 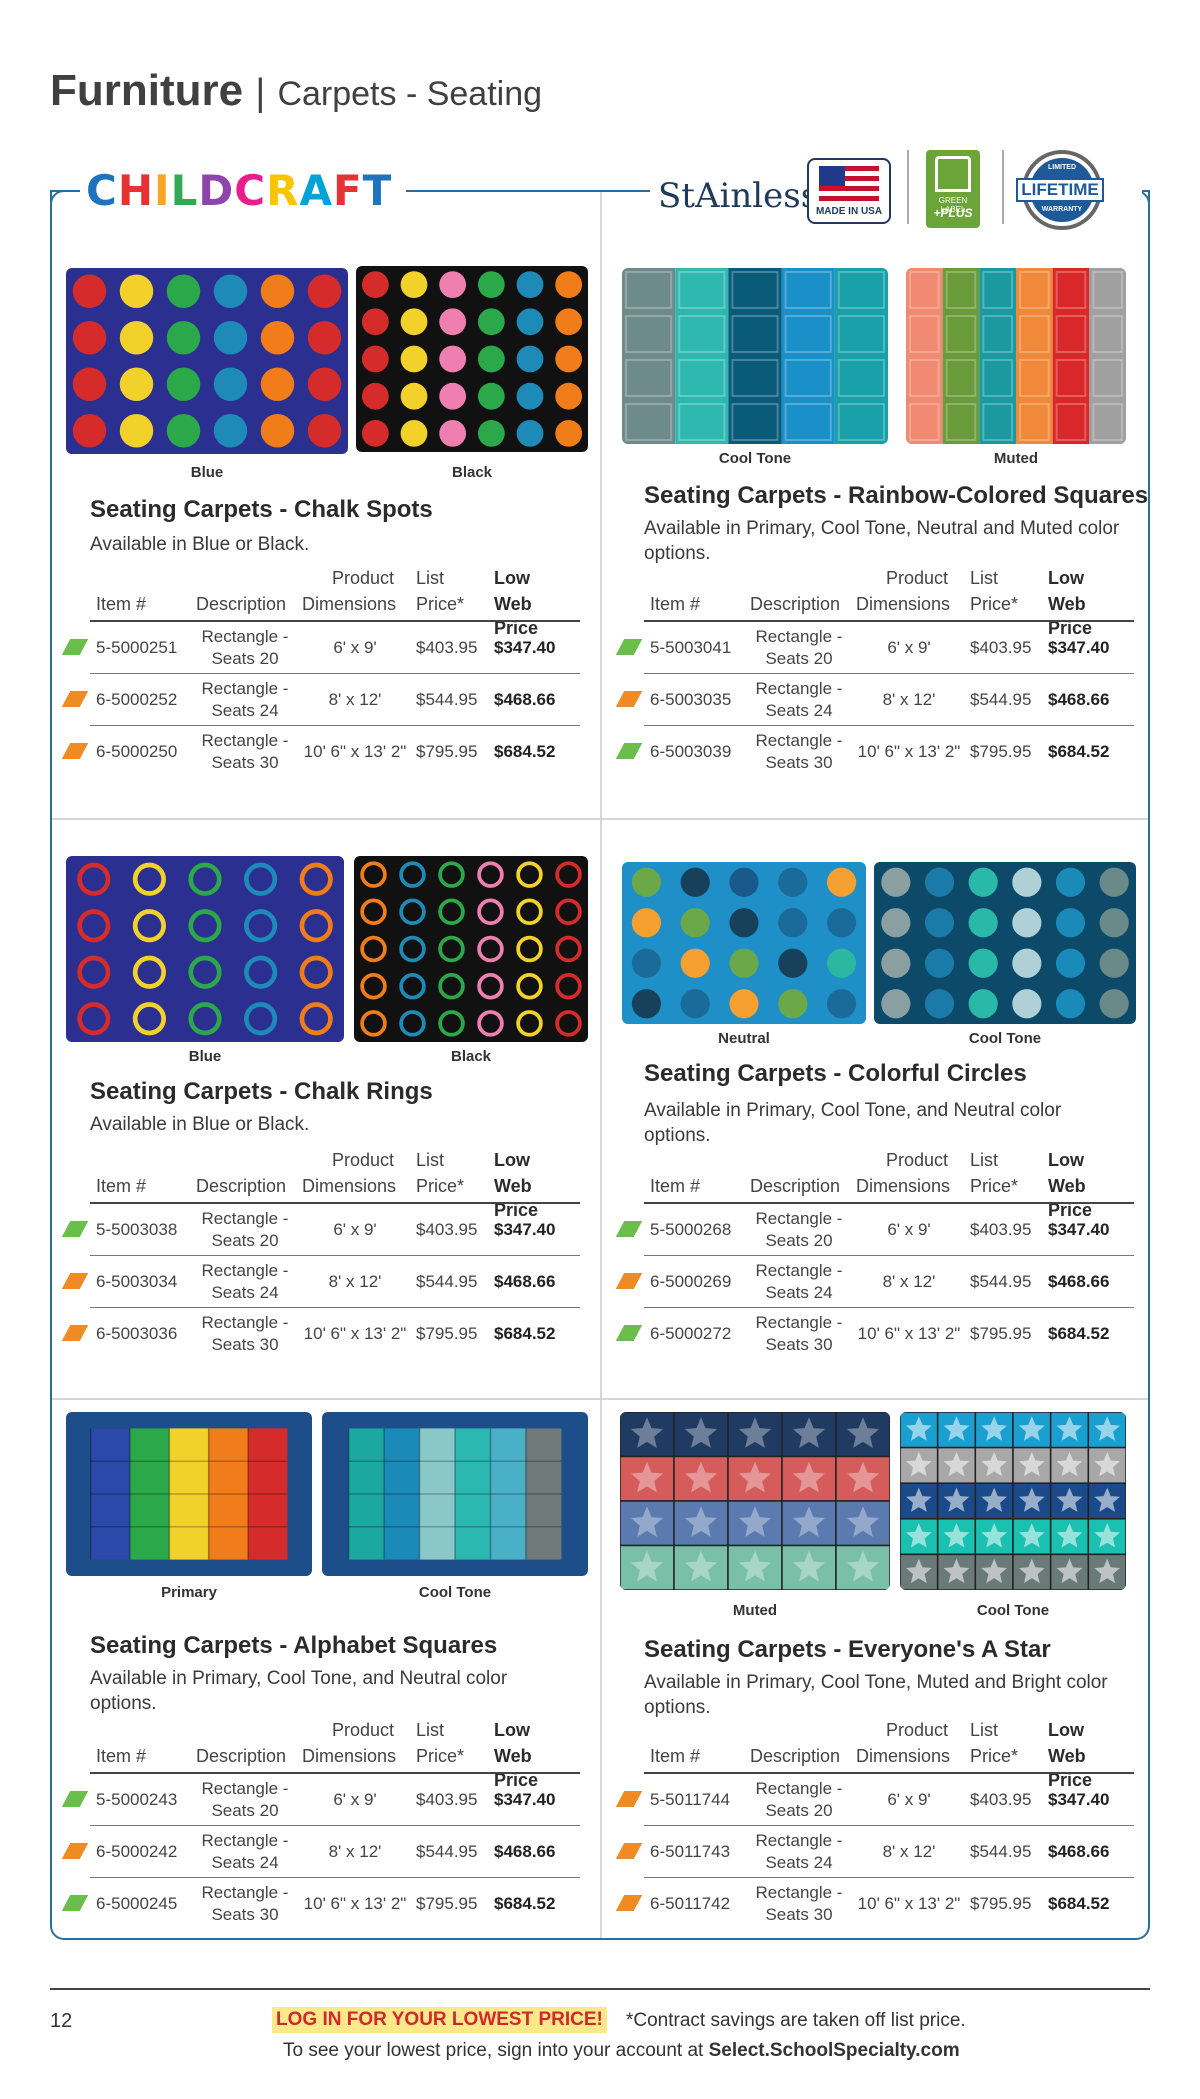 What do you see at coordinates (471, 1056) in the screenshot?
I see `color-caption: Black` at bounding box center [471, 1056].